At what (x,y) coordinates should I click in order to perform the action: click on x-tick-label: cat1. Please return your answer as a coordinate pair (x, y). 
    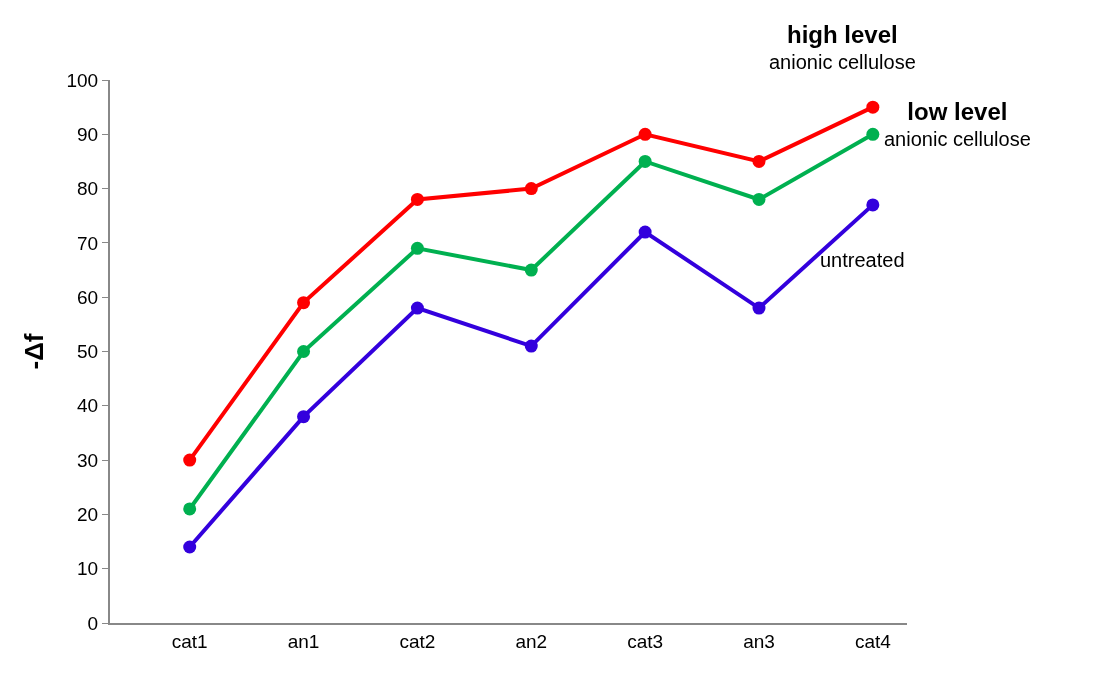
    Looking at the image, I should click on (189, 641).